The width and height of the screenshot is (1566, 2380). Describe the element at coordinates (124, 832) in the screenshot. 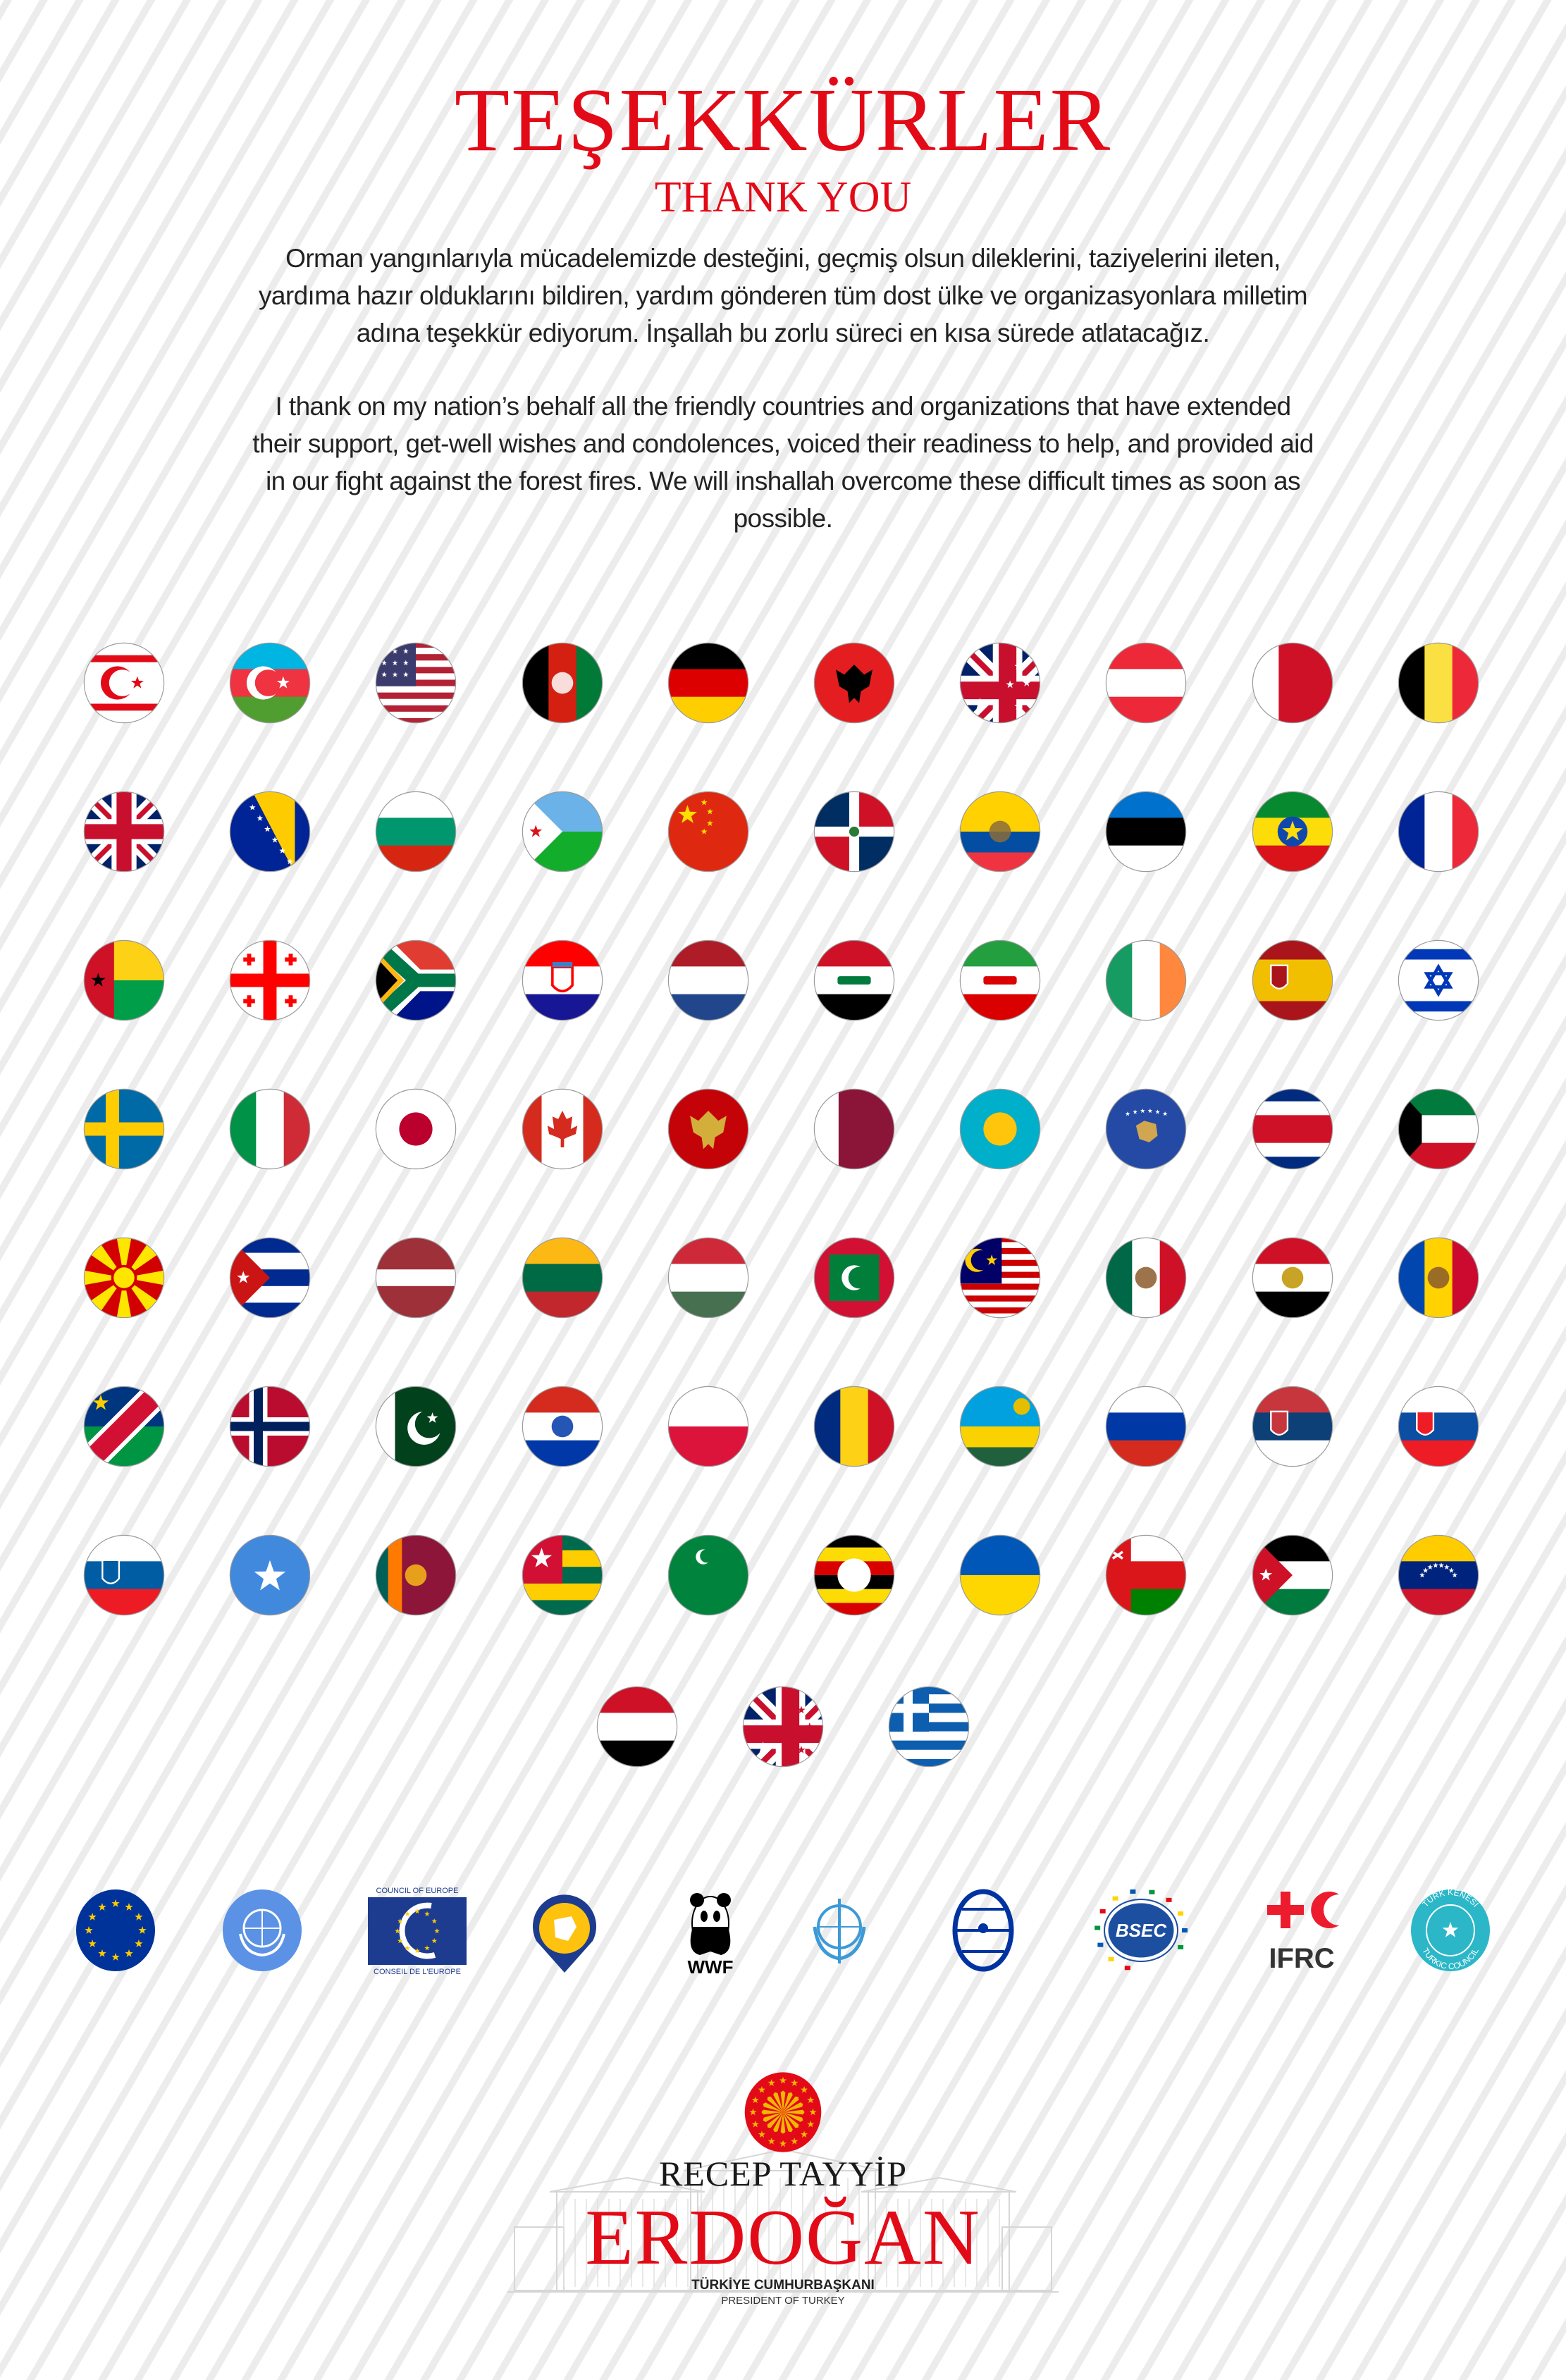

I see `flag-united-kingdom-icon` at that location.